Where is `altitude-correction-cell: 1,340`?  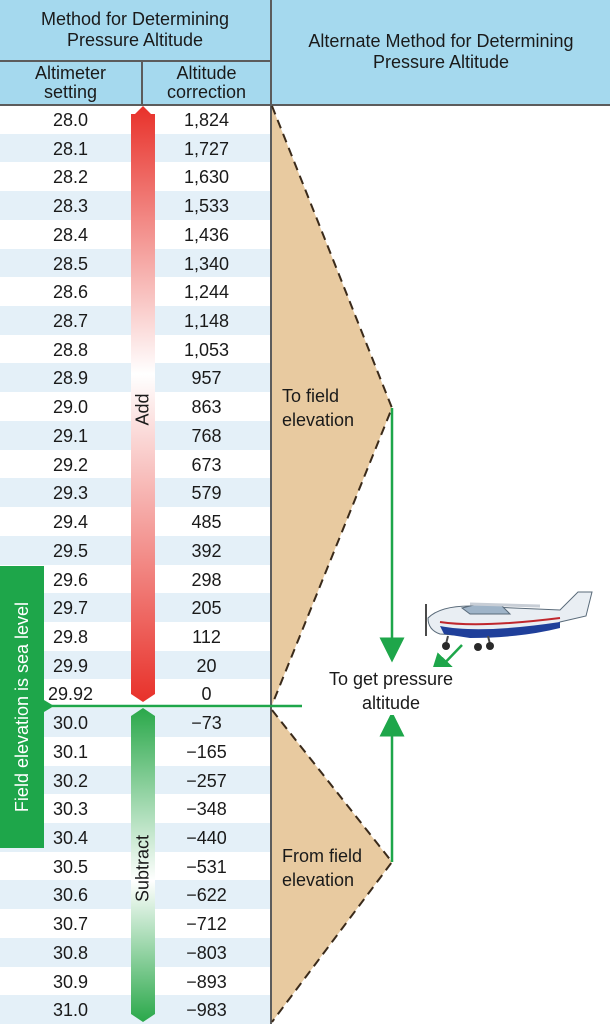 altitude-correction-cell: 1,340 is located at coordinates (206, 263).